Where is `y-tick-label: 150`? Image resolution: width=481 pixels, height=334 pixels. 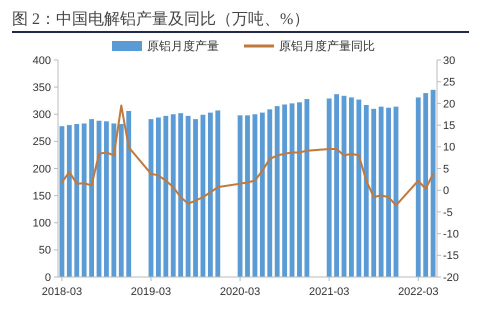 y-tick-label: 150 is located at coordinates (41, 196).